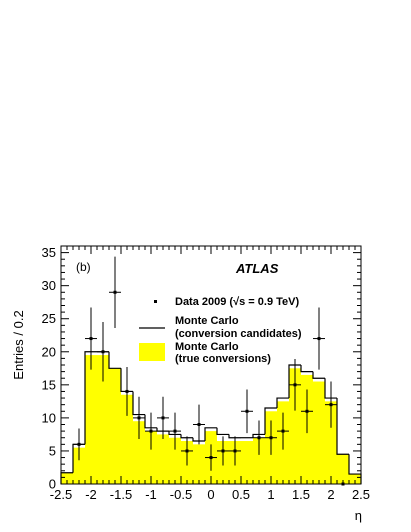 The height and width of the screenshot is (532, 411). What do you see at coordinates (181, 494) in the screenshot?
I see `x-tick-label: -0.5` at bounding box center [181, 494].